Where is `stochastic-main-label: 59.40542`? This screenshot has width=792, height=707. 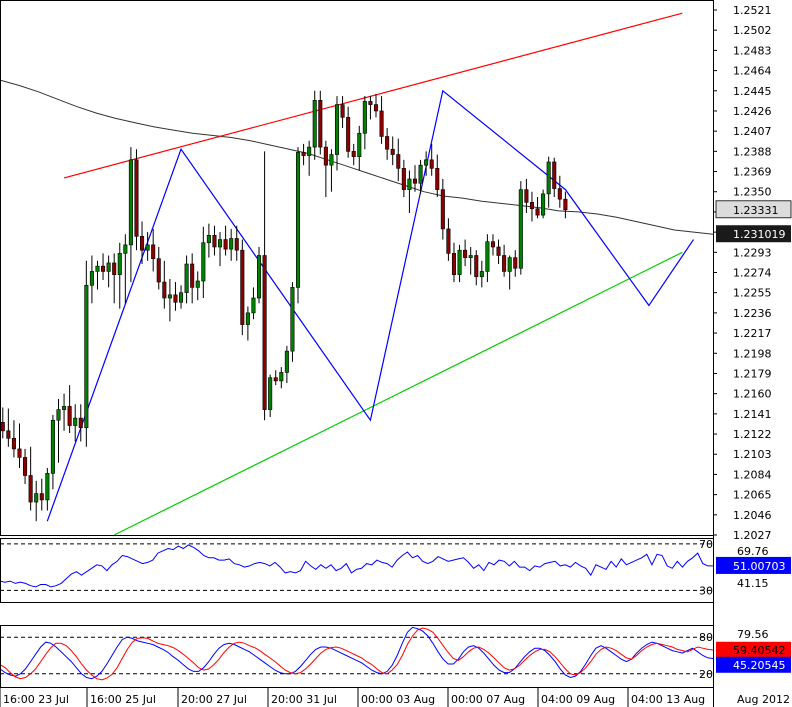
stochastic-main-label: 59.40542 is located at coordinates (759, 650).